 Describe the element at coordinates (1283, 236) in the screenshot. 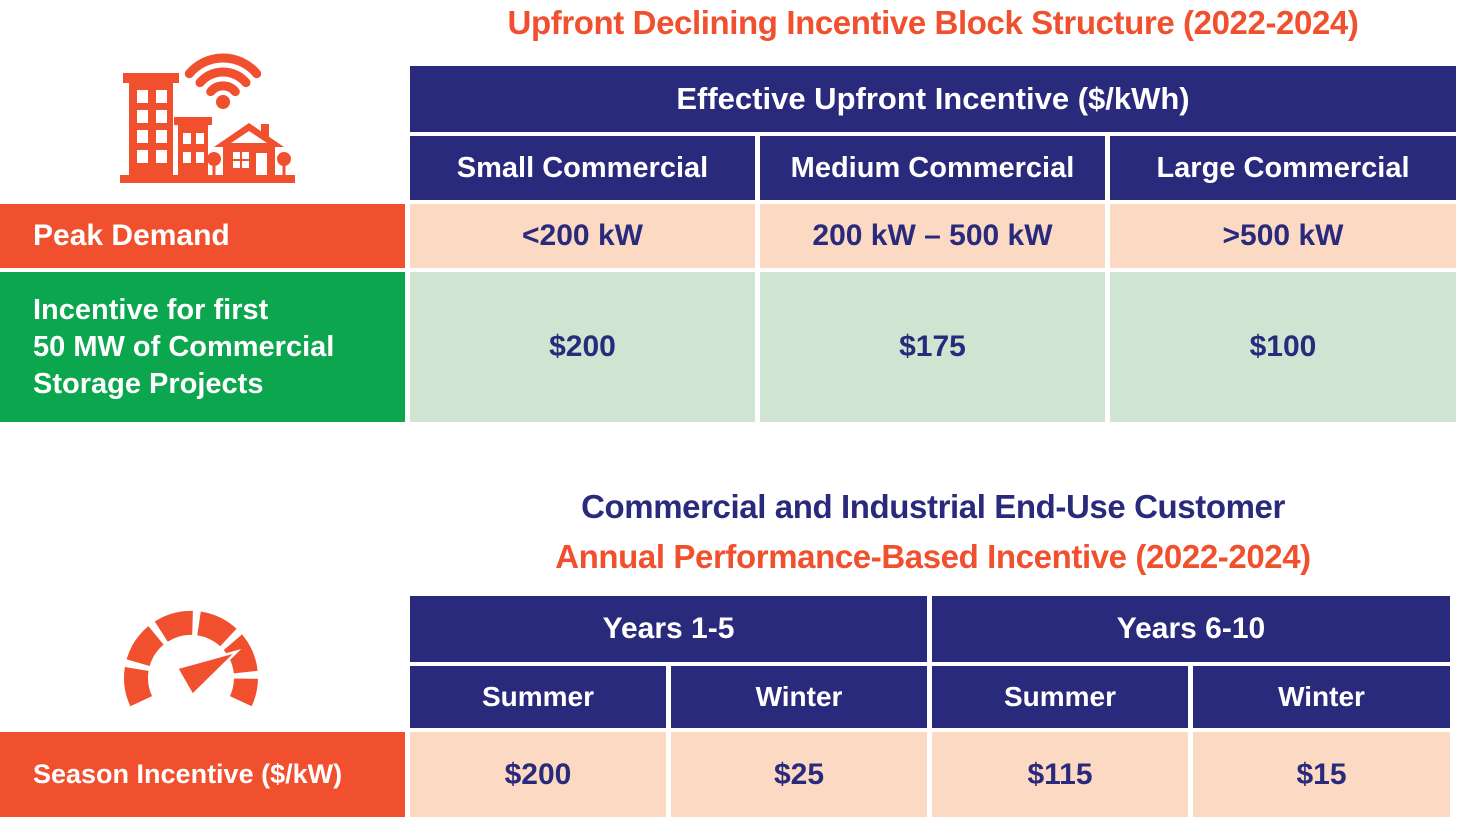

I see `peak-demand-large-value: >500 kW` at that location.